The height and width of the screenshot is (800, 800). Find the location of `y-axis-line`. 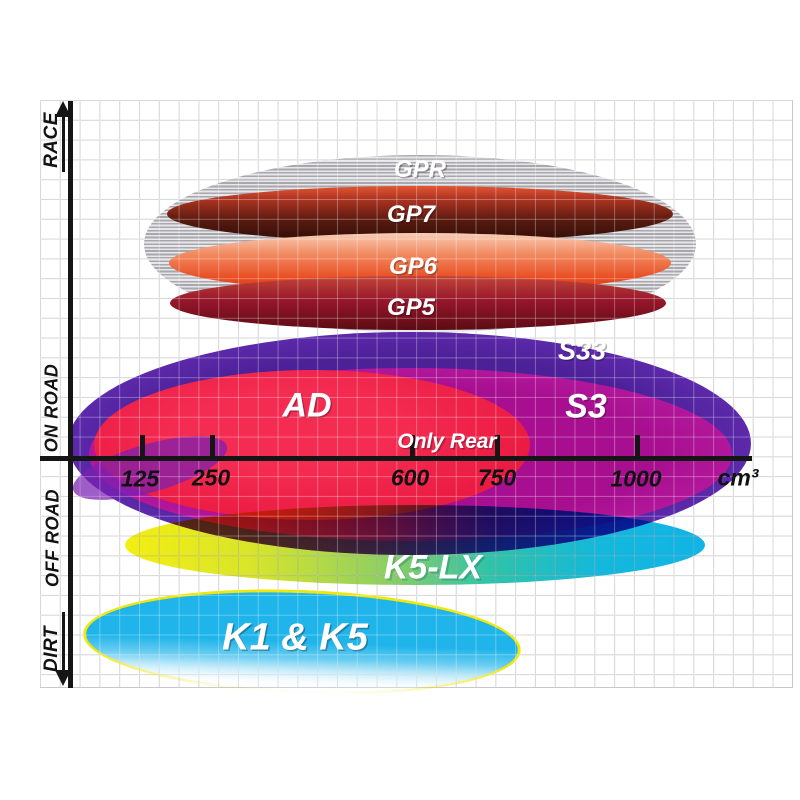

y-axis-line is located at coordinates (70, 394).